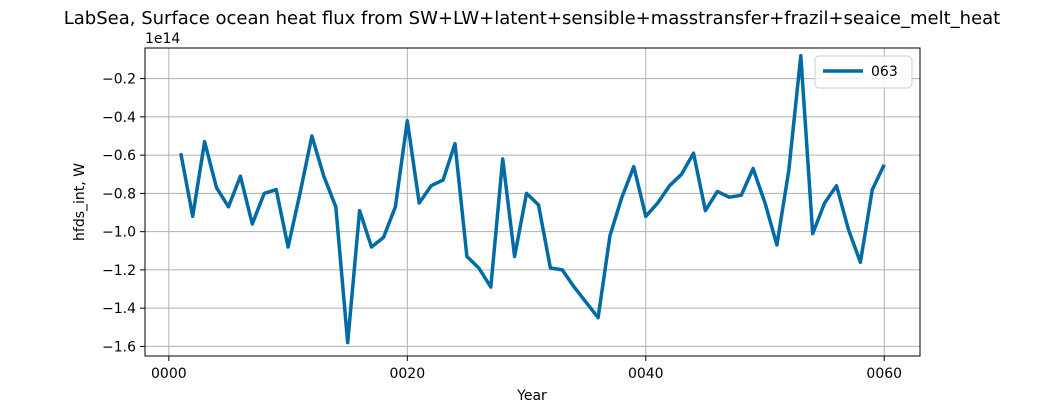 The width and height of the screenshot is (1064, 412). I want to click on x-tick-label: 0060, so click(884, 374).